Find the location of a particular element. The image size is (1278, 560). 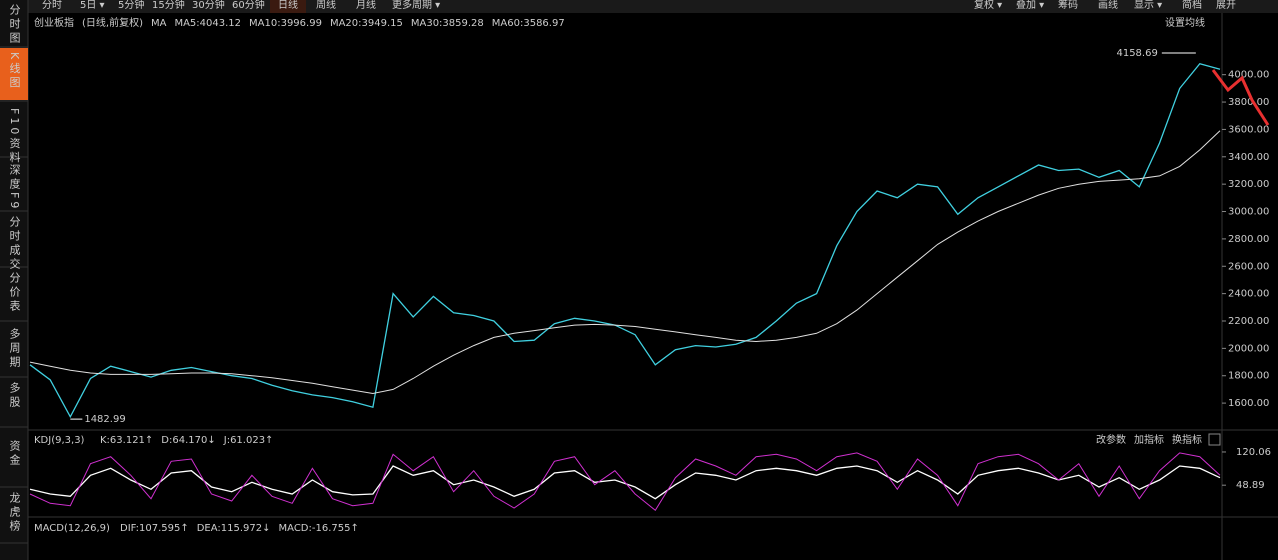

macd-label: DEA:115.972↓ is located at coordinates (234, 528).